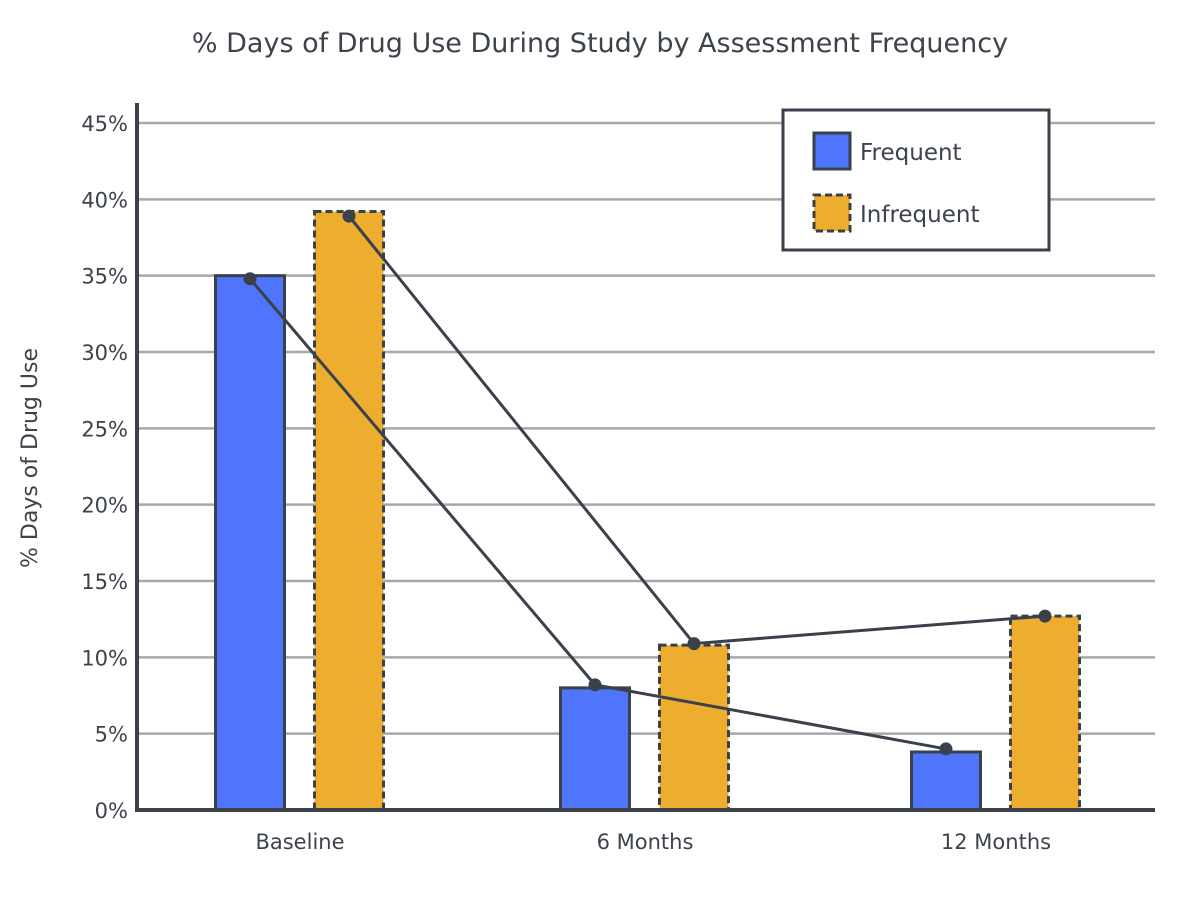 This screenshot has height=900, width=1200. I want to click on bar-frequent-baseline, so click(250, 543).